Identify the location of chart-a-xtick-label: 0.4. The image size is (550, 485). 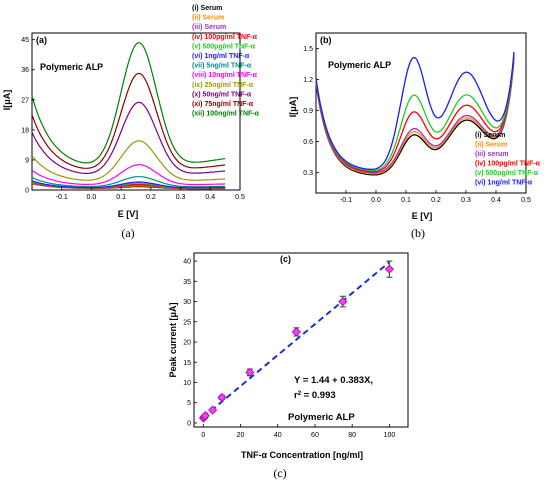
(210, 197).